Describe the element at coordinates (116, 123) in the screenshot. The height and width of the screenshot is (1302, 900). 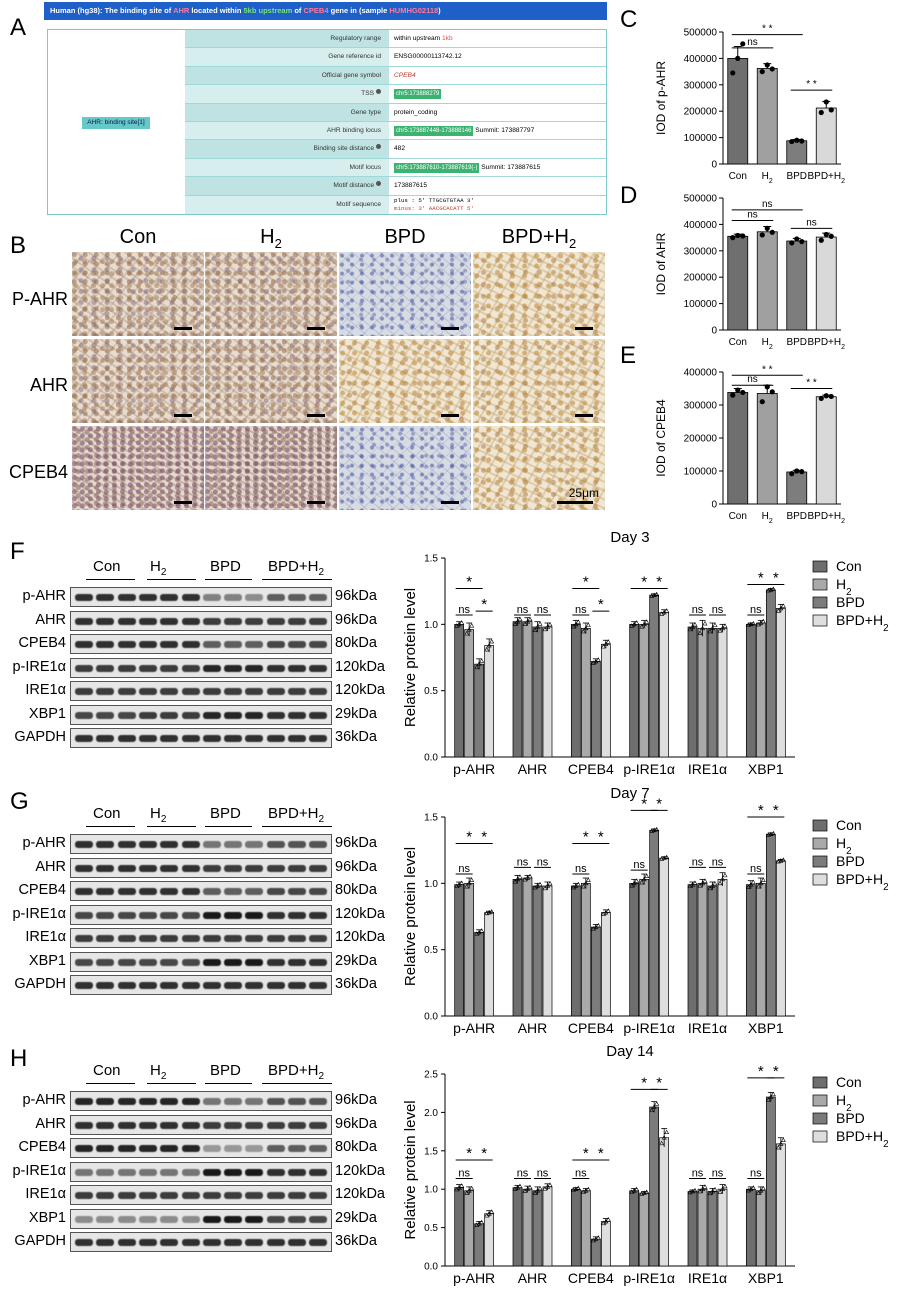
I see `binding-site-badge: AHR: binding site[1]` at that location.